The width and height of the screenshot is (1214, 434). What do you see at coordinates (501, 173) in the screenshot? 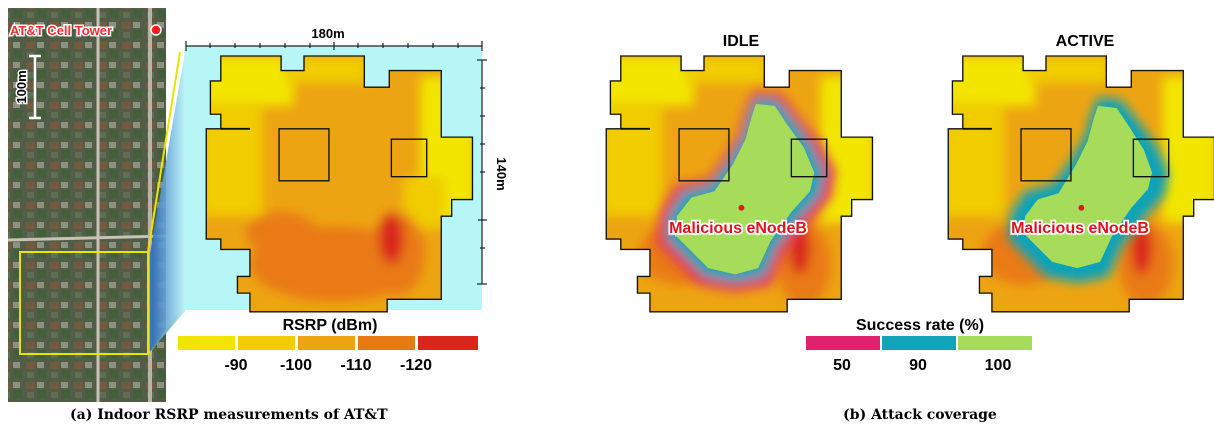
I see `height-dimension-label: 140m` at bounding box center [501, 173].